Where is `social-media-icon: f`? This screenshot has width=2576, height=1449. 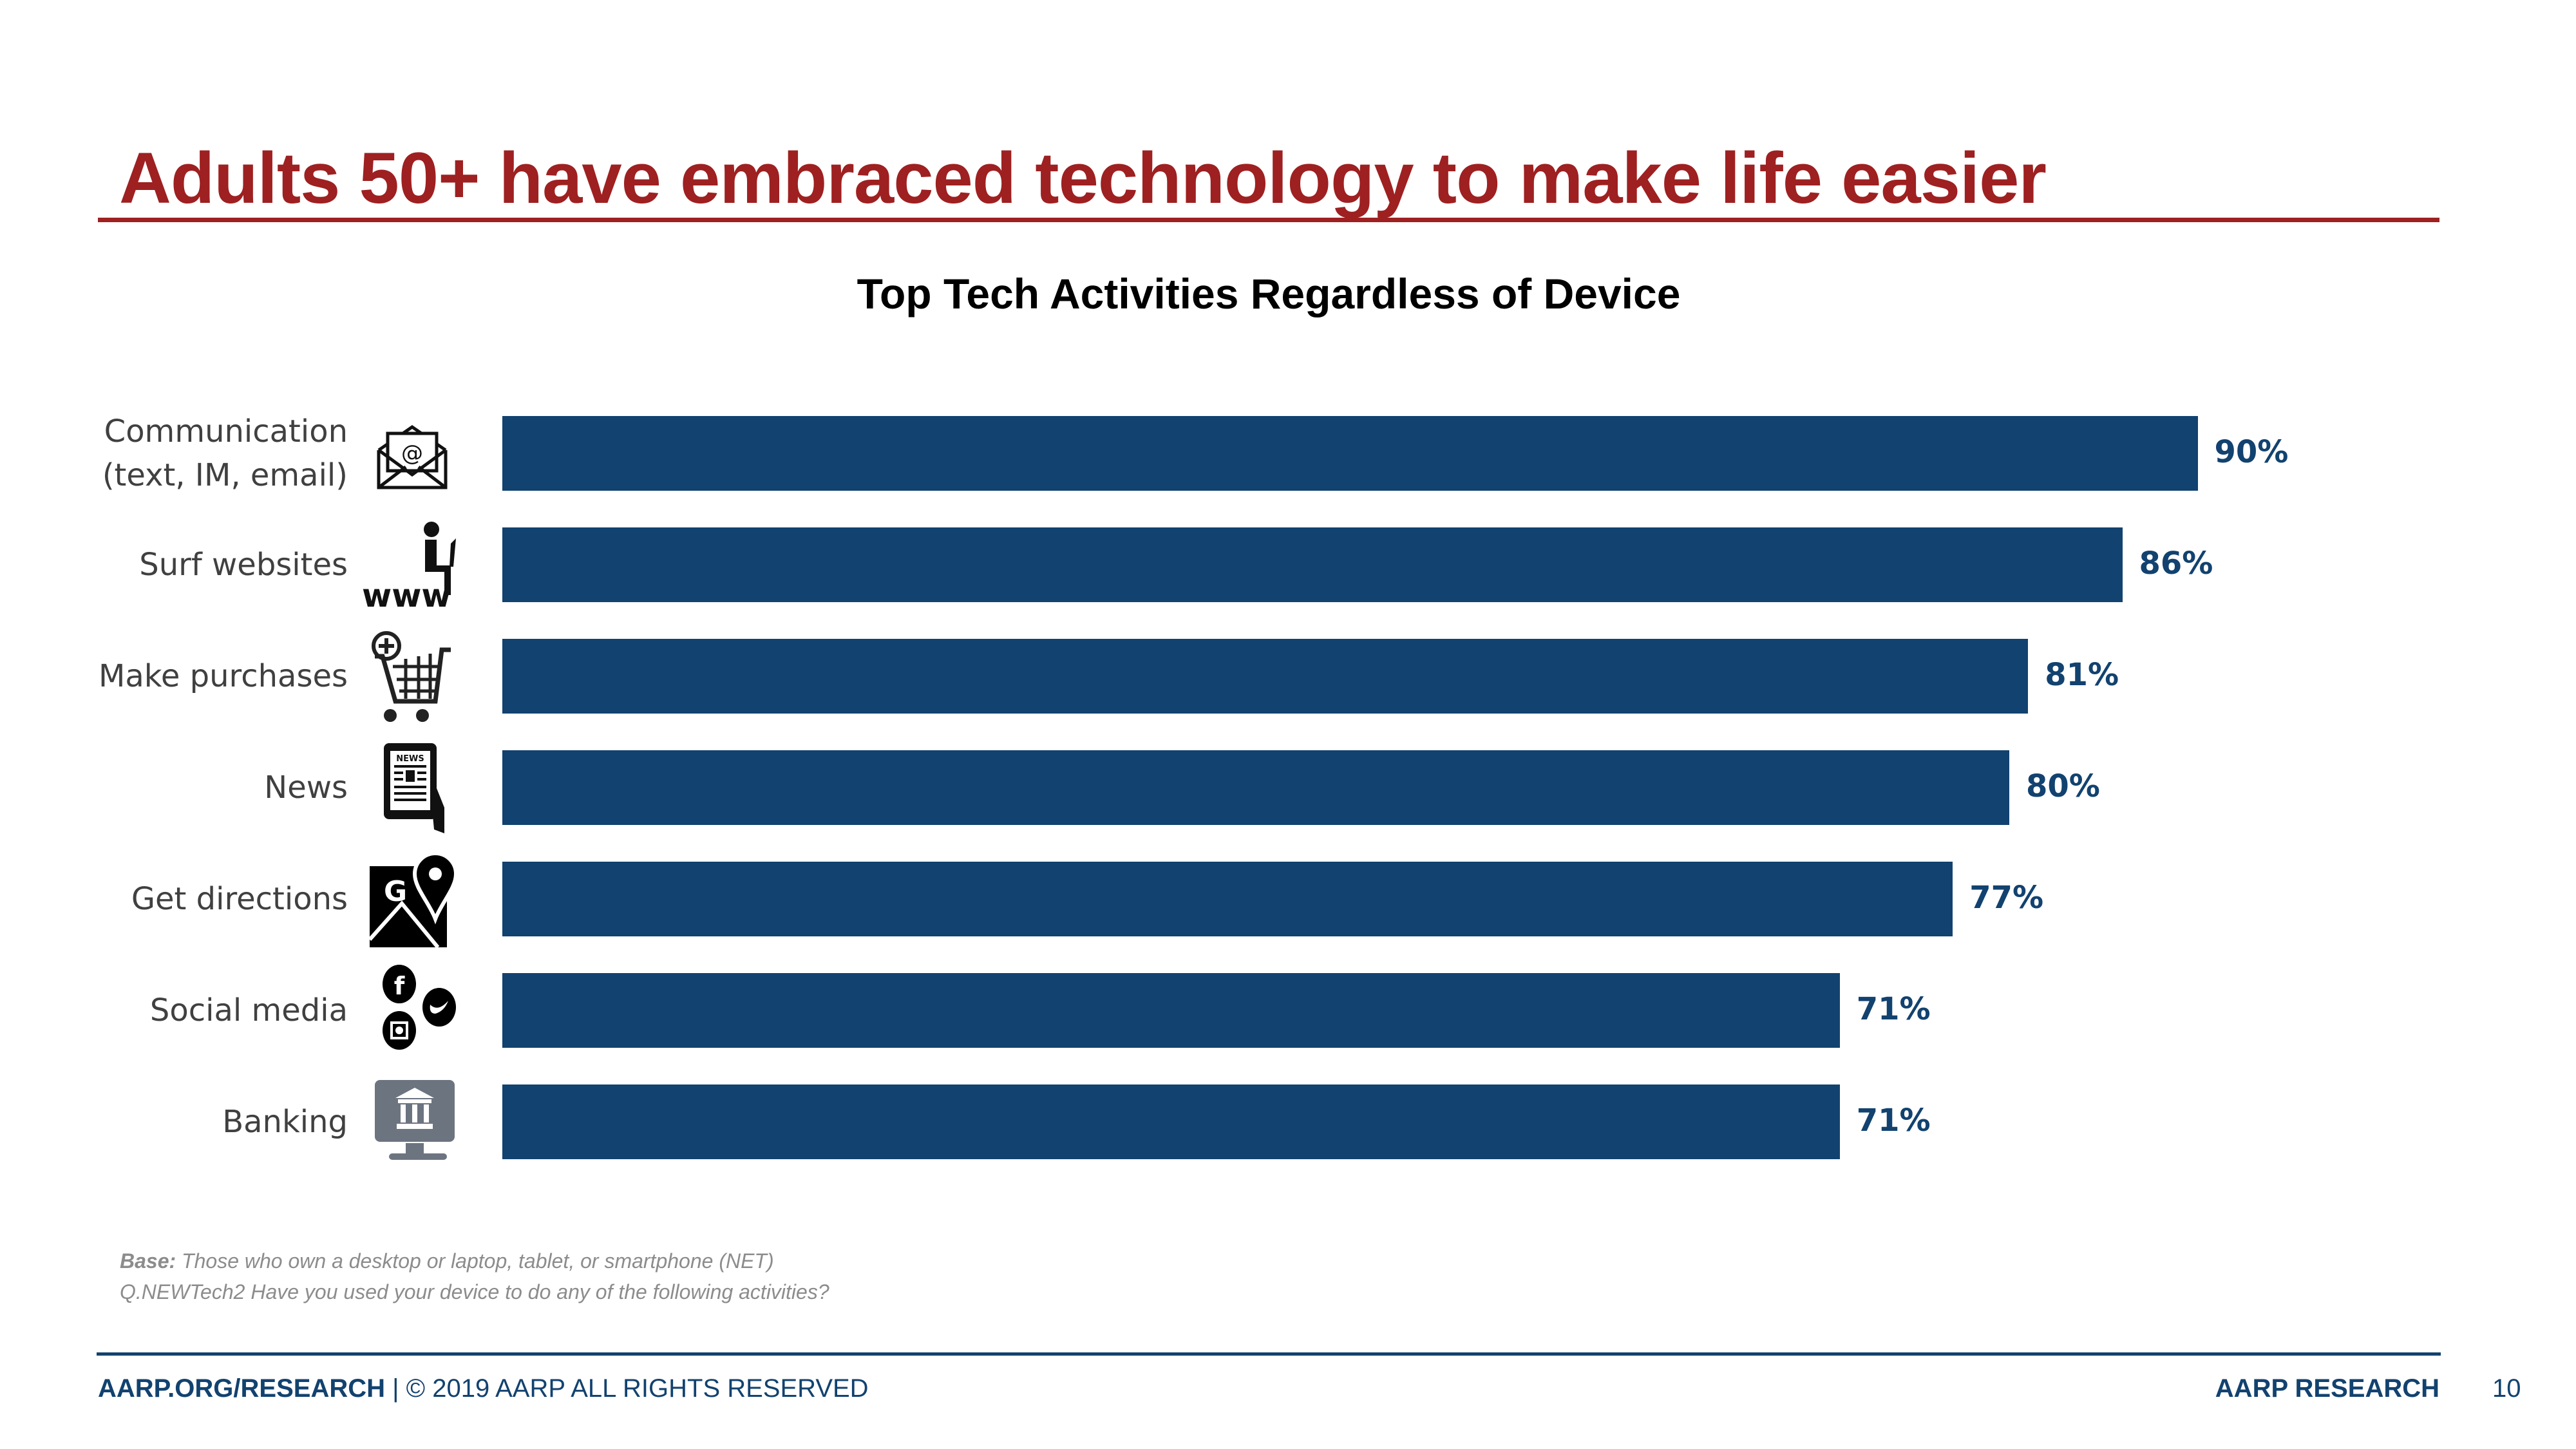 social-media-icon: f is located at coordinates (413, 1010).